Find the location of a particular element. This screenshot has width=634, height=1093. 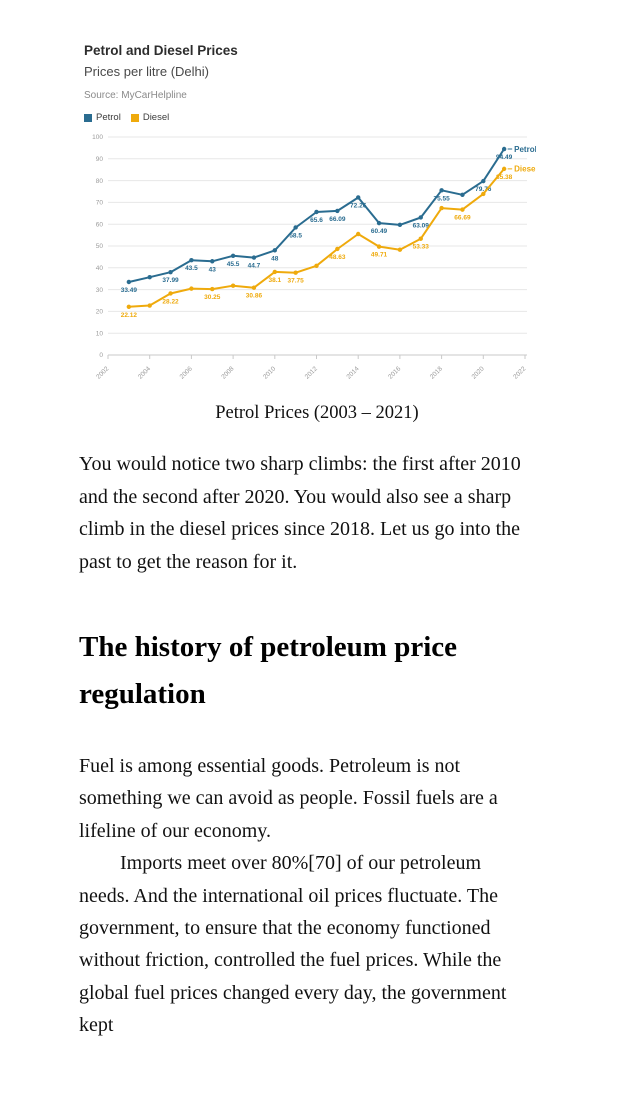

chart-source: Source: MyCarHelpline is located at coordinates (135, 96).